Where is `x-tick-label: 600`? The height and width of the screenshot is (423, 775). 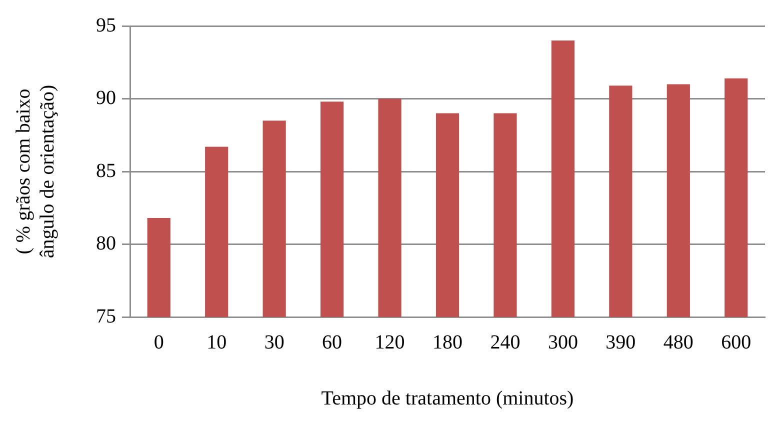 x-tick-label: 600 is located at coordinates (736, 342).